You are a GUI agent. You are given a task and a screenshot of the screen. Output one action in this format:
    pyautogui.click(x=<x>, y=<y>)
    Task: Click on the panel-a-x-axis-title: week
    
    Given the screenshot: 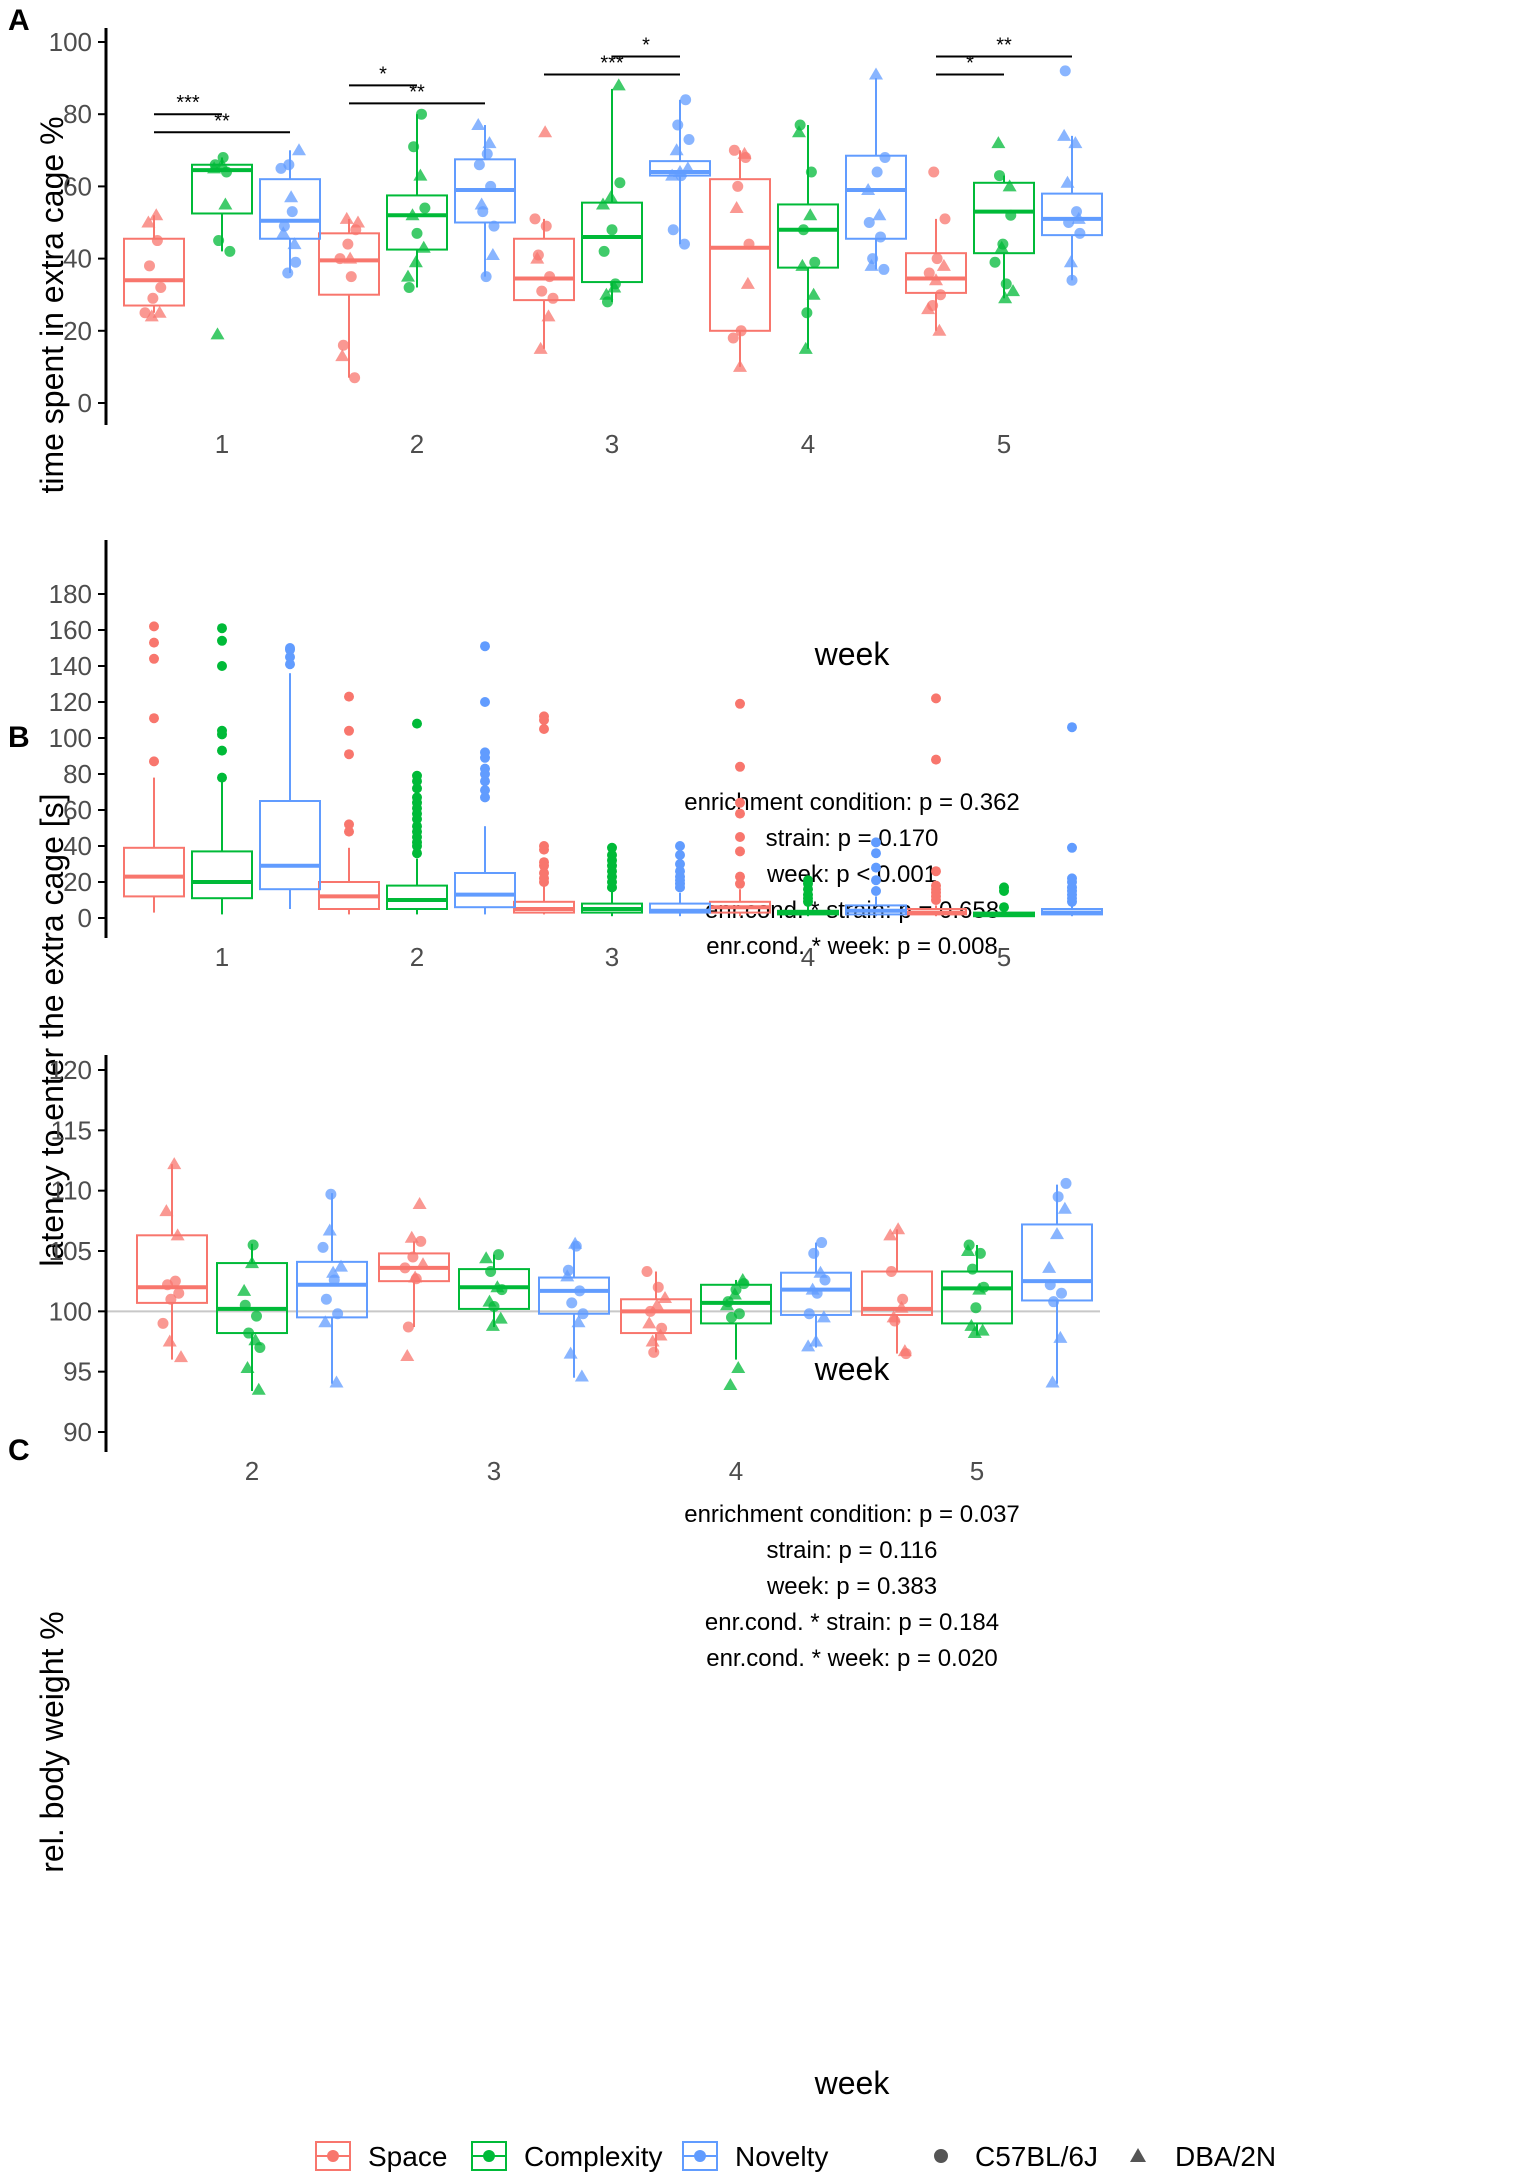 What is the action you would take?
    pyautogui.click(x=852, y=654)
    